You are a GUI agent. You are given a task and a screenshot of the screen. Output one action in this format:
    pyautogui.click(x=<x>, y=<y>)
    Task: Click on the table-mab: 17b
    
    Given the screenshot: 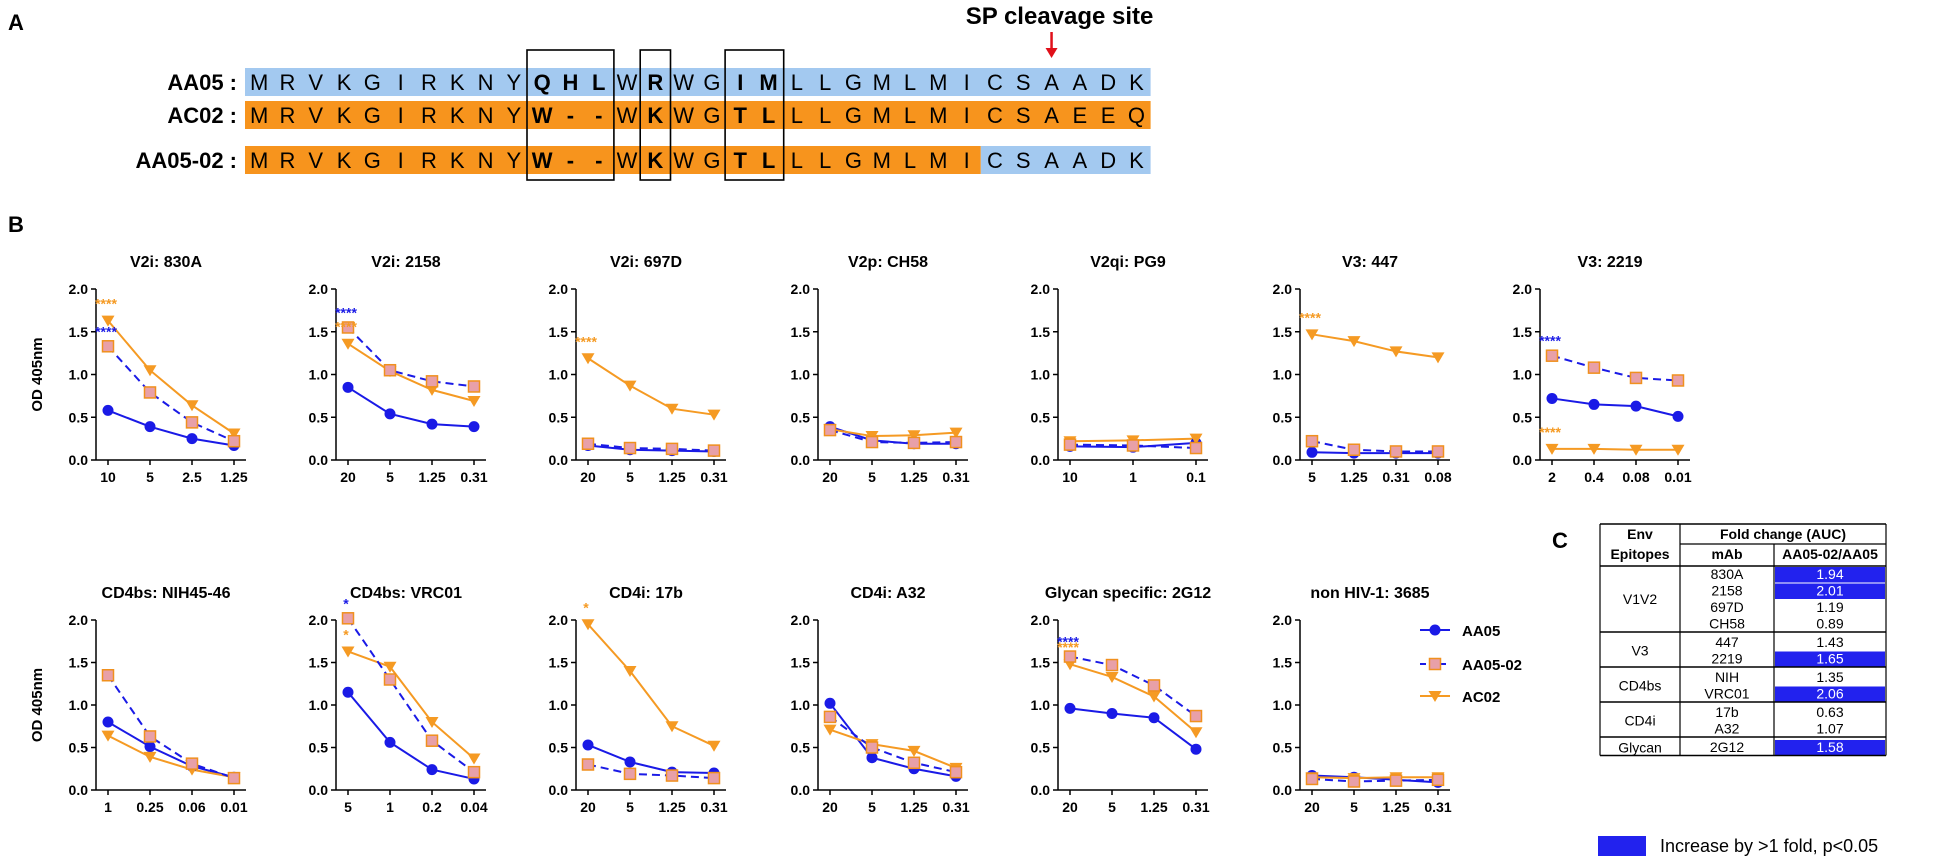 What is the action you would take?
    pyautogui.click(x=1727, y=712)
    